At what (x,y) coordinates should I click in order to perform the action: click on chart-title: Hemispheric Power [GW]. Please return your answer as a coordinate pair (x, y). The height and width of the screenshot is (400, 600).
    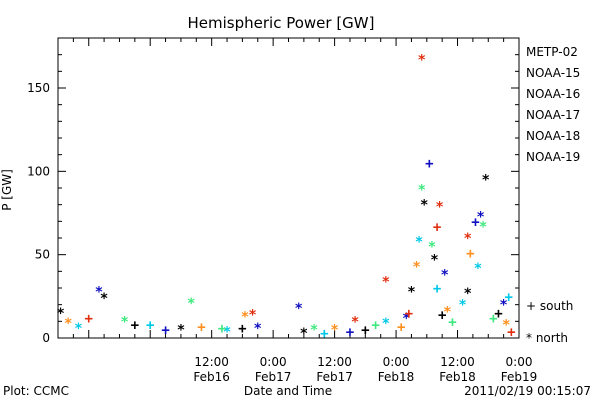
    Looking at the image, I should click on (281, 23).